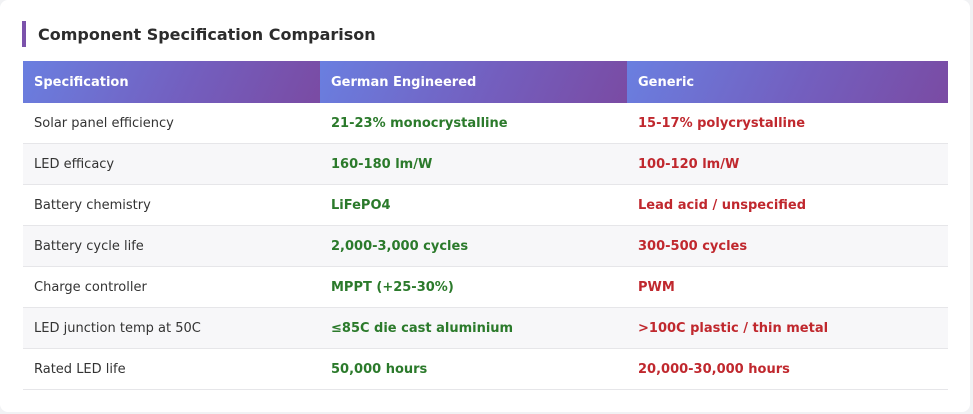 Image resolution: width=973 pixels, height=414 pixels. What do you see at coordinates (473, 246) in the screenshot?
I see `german-cell: 2,000-3,000 cycles` at bounding box center [473, 246].